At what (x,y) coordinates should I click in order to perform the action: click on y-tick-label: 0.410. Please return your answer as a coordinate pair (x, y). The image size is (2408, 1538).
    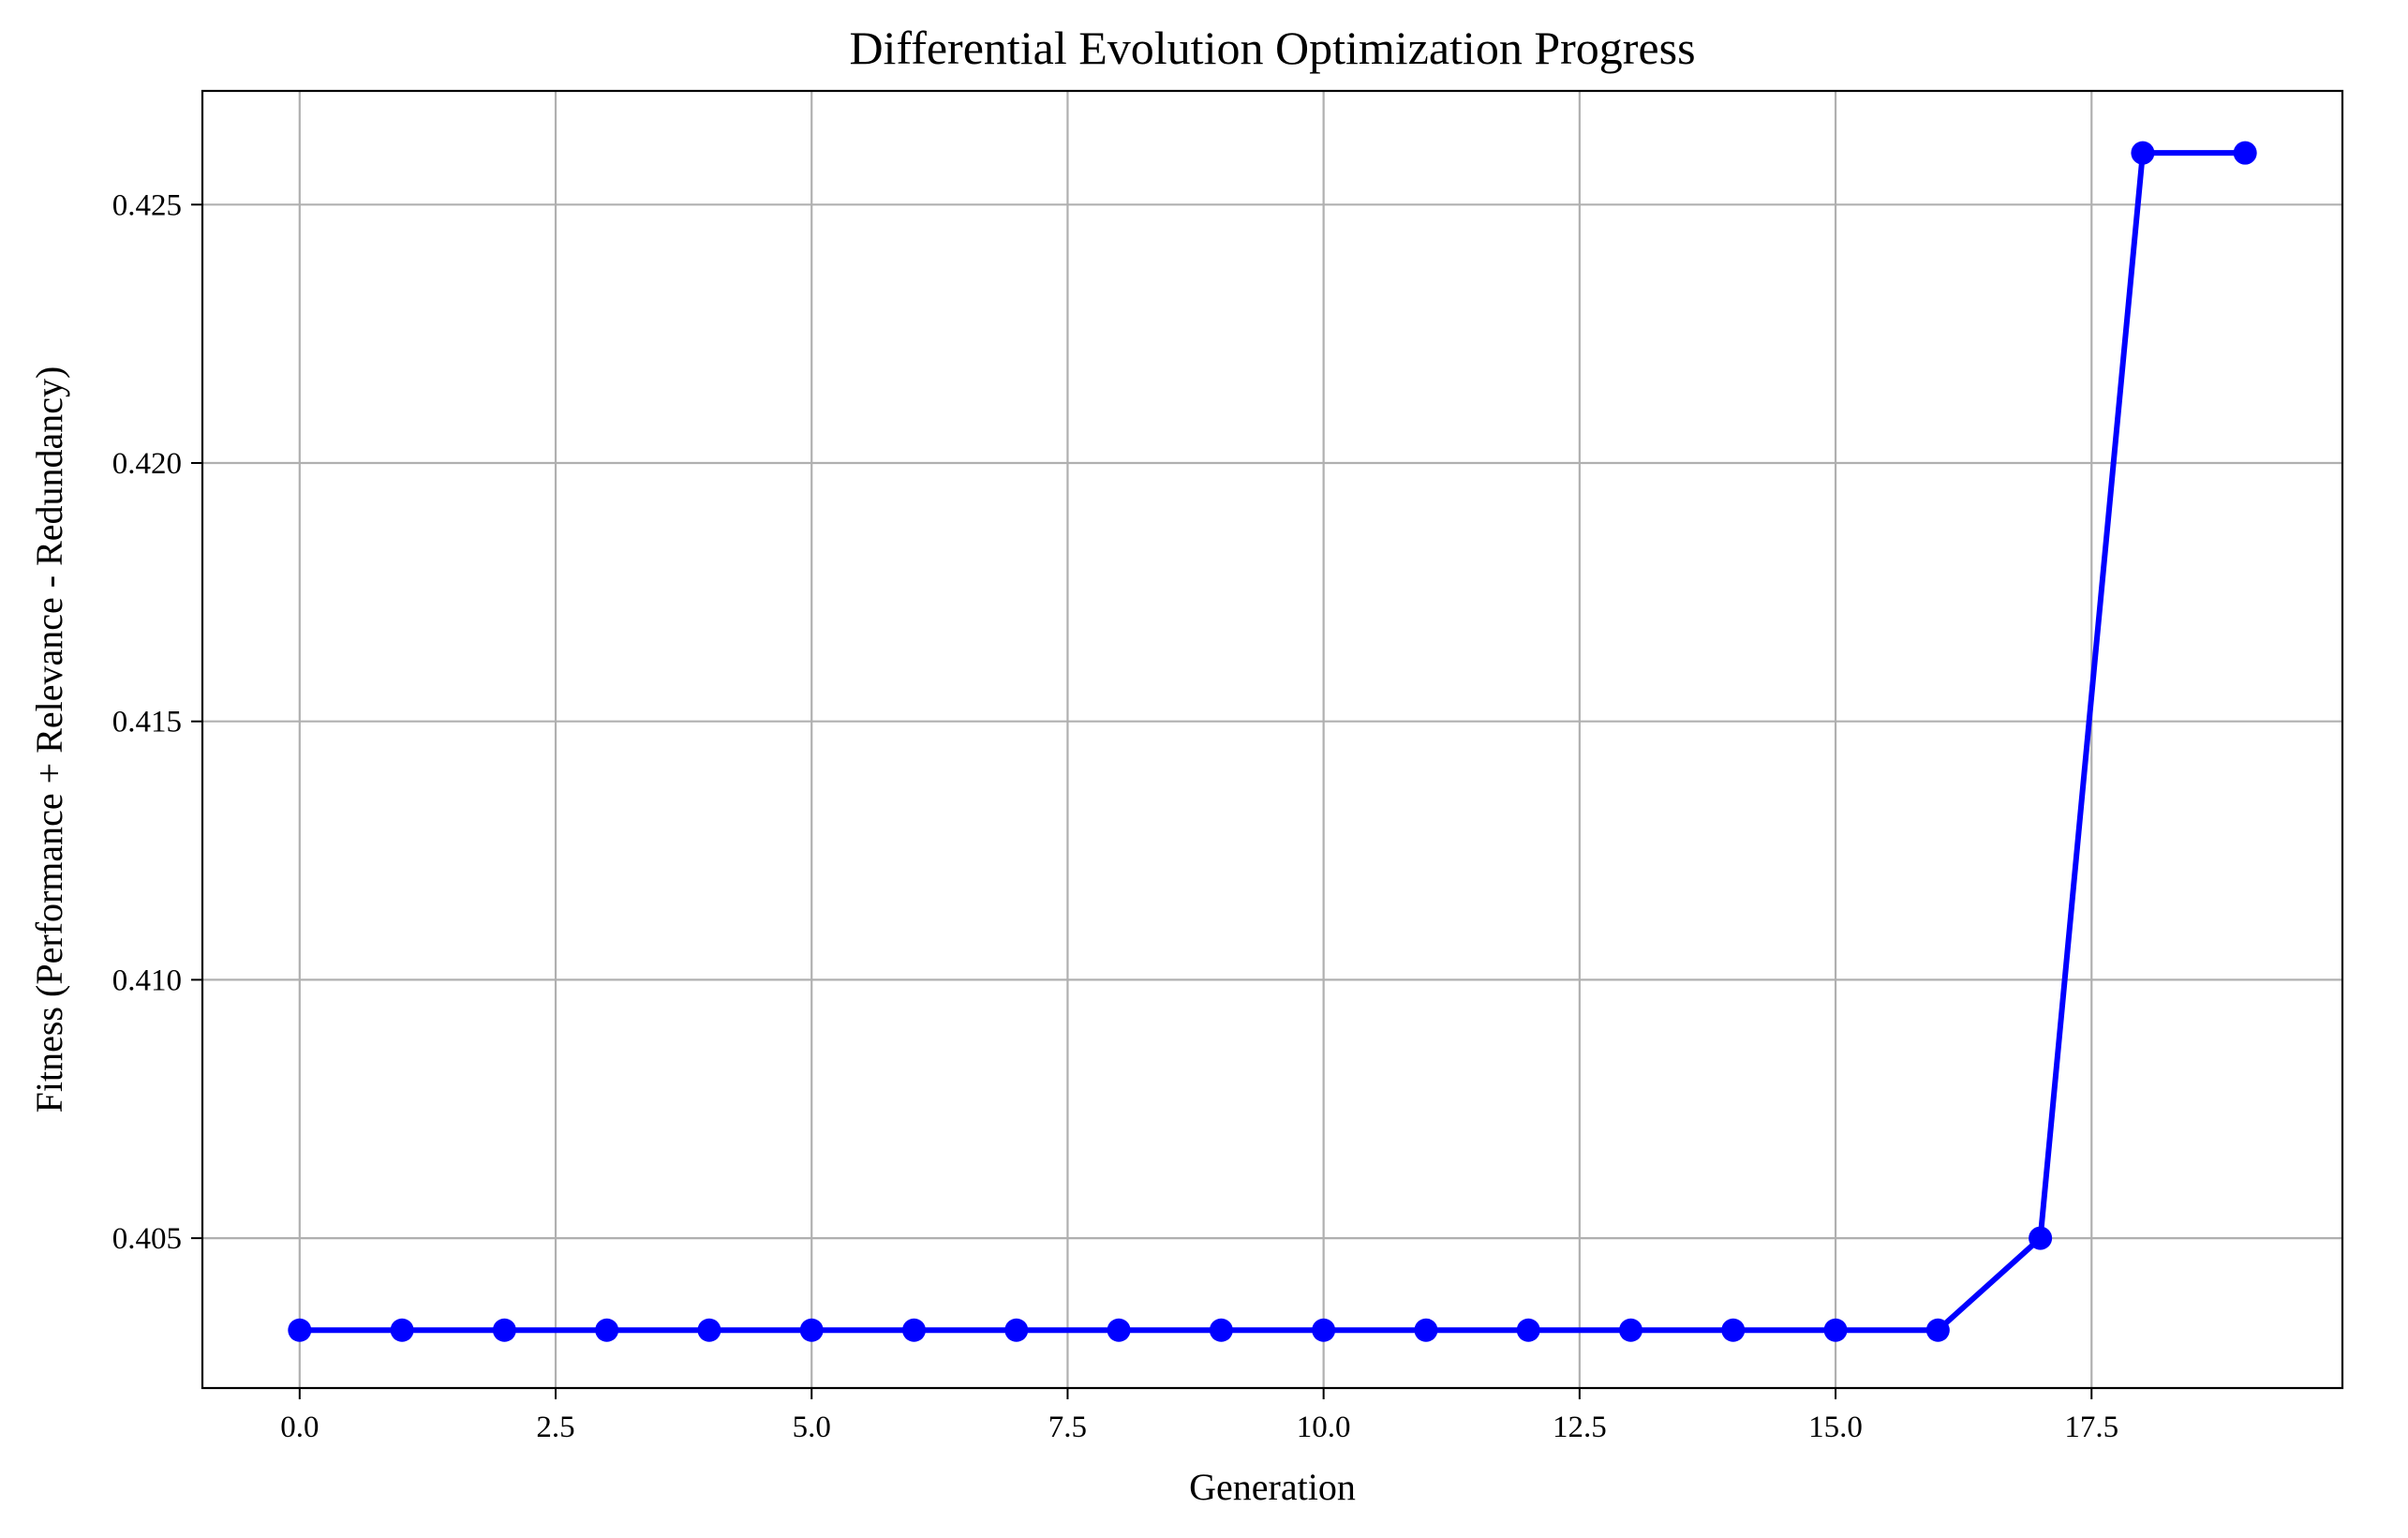
    Looking at the image, I should click on (147, 980).